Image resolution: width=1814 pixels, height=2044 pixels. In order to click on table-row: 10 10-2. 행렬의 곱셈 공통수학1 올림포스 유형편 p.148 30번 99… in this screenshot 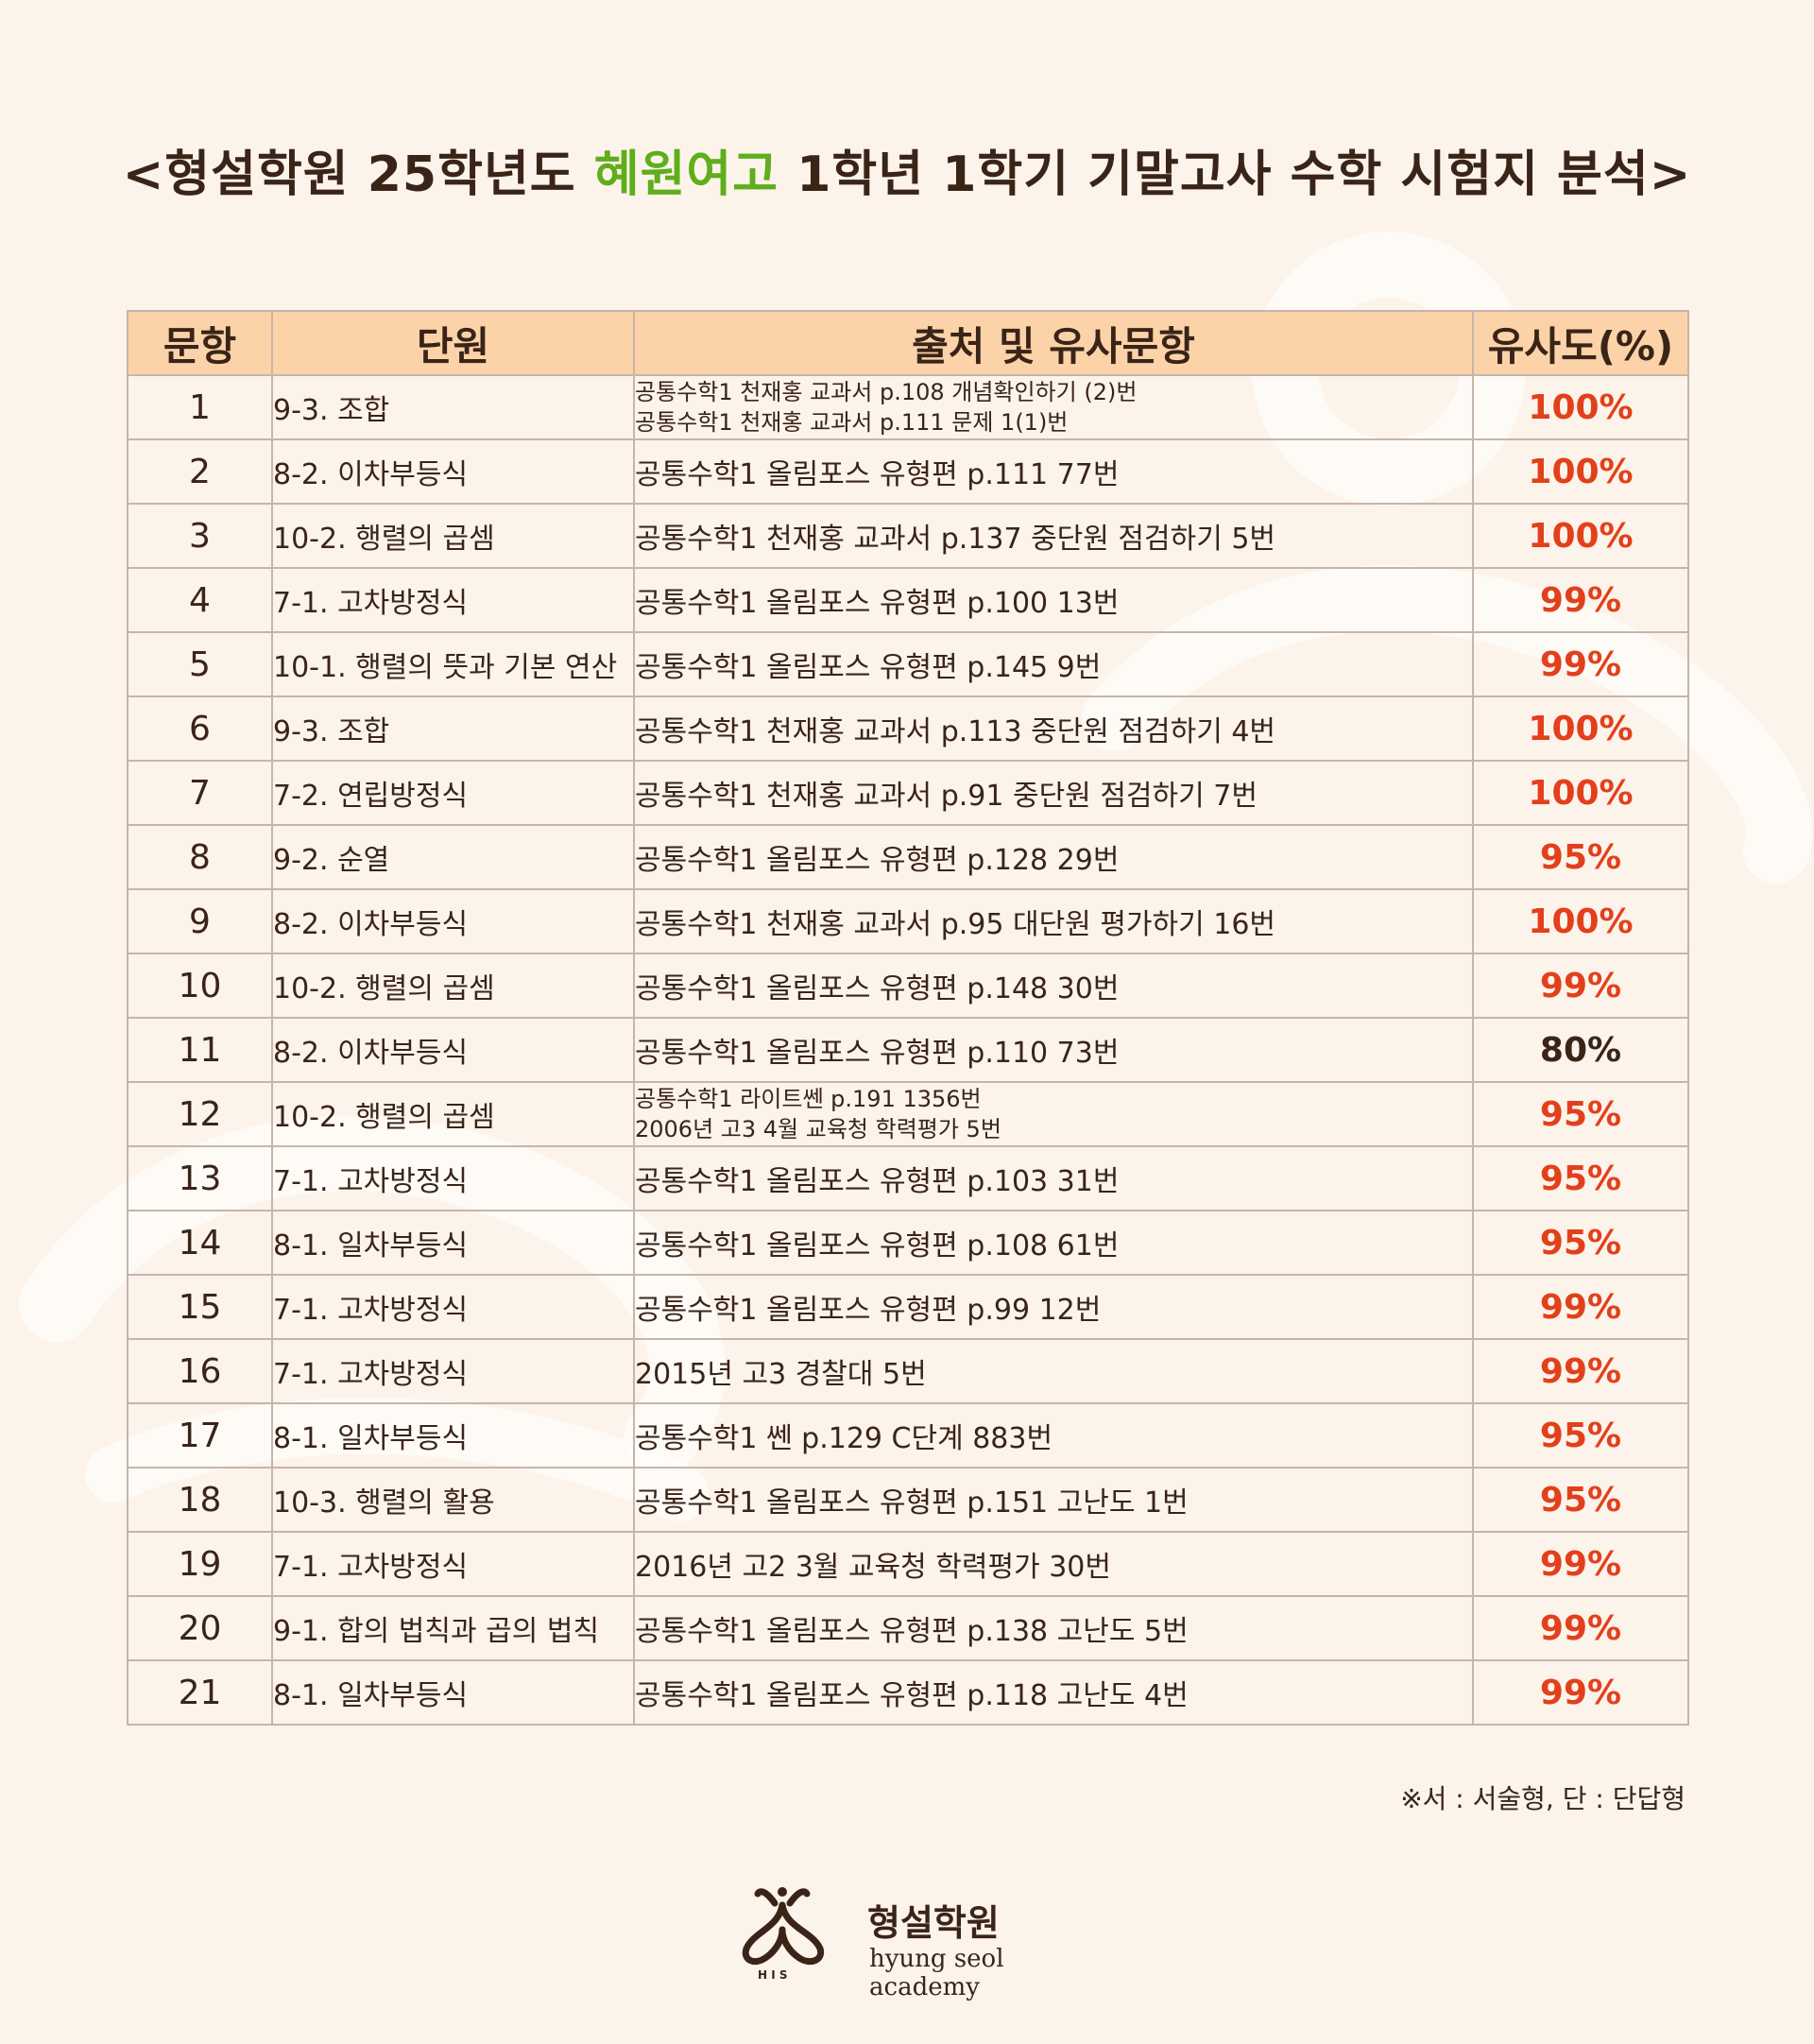, I will do `click(908, 986)`.